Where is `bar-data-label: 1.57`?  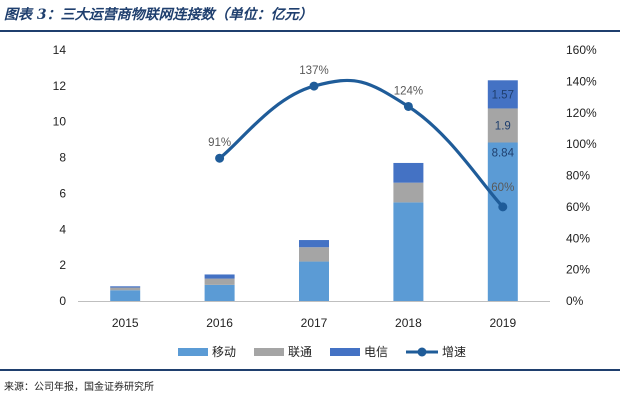
bar-data-label: 1.57 is located at coordinates (503, 95).